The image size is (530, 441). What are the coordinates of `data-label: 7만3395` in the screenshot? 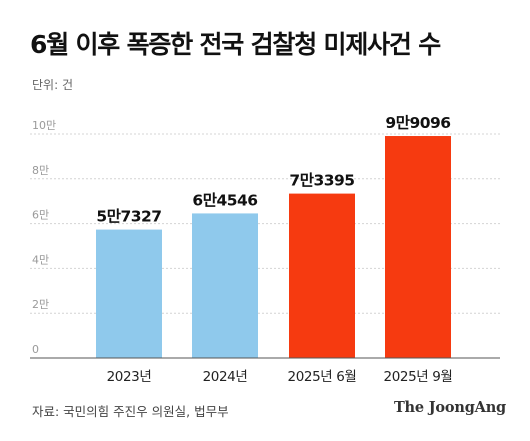 It's located at (321, 181).